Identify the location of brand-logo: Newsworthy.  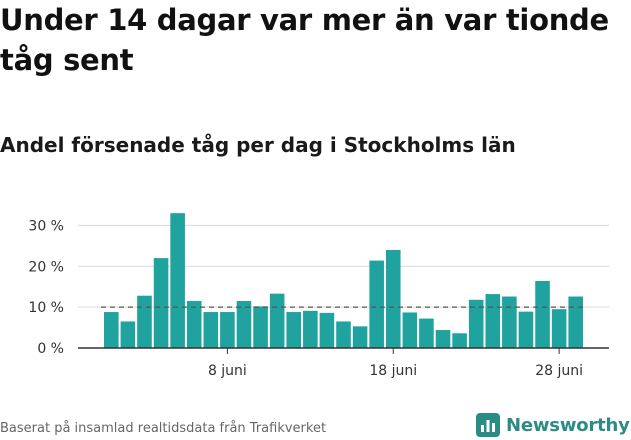
(553, 425).